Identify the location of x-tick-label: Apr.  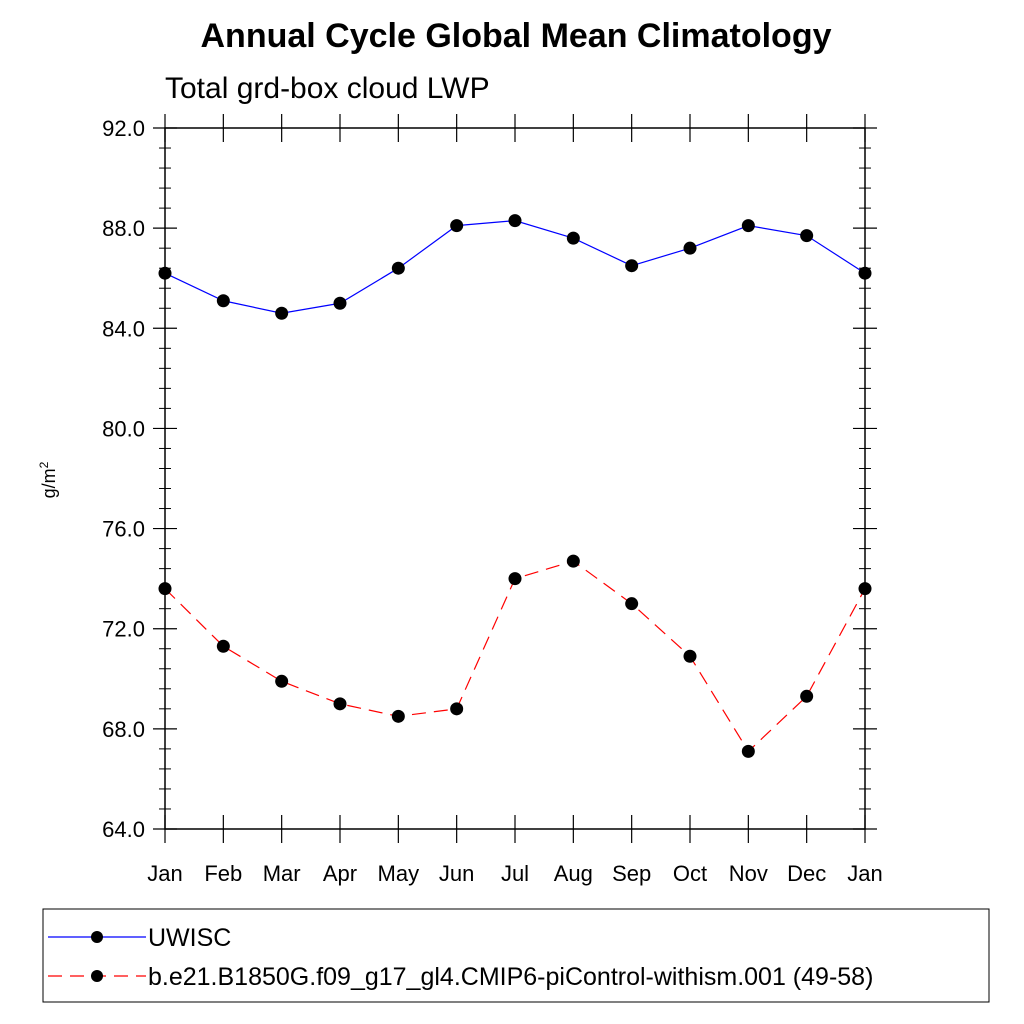
(340, 873).